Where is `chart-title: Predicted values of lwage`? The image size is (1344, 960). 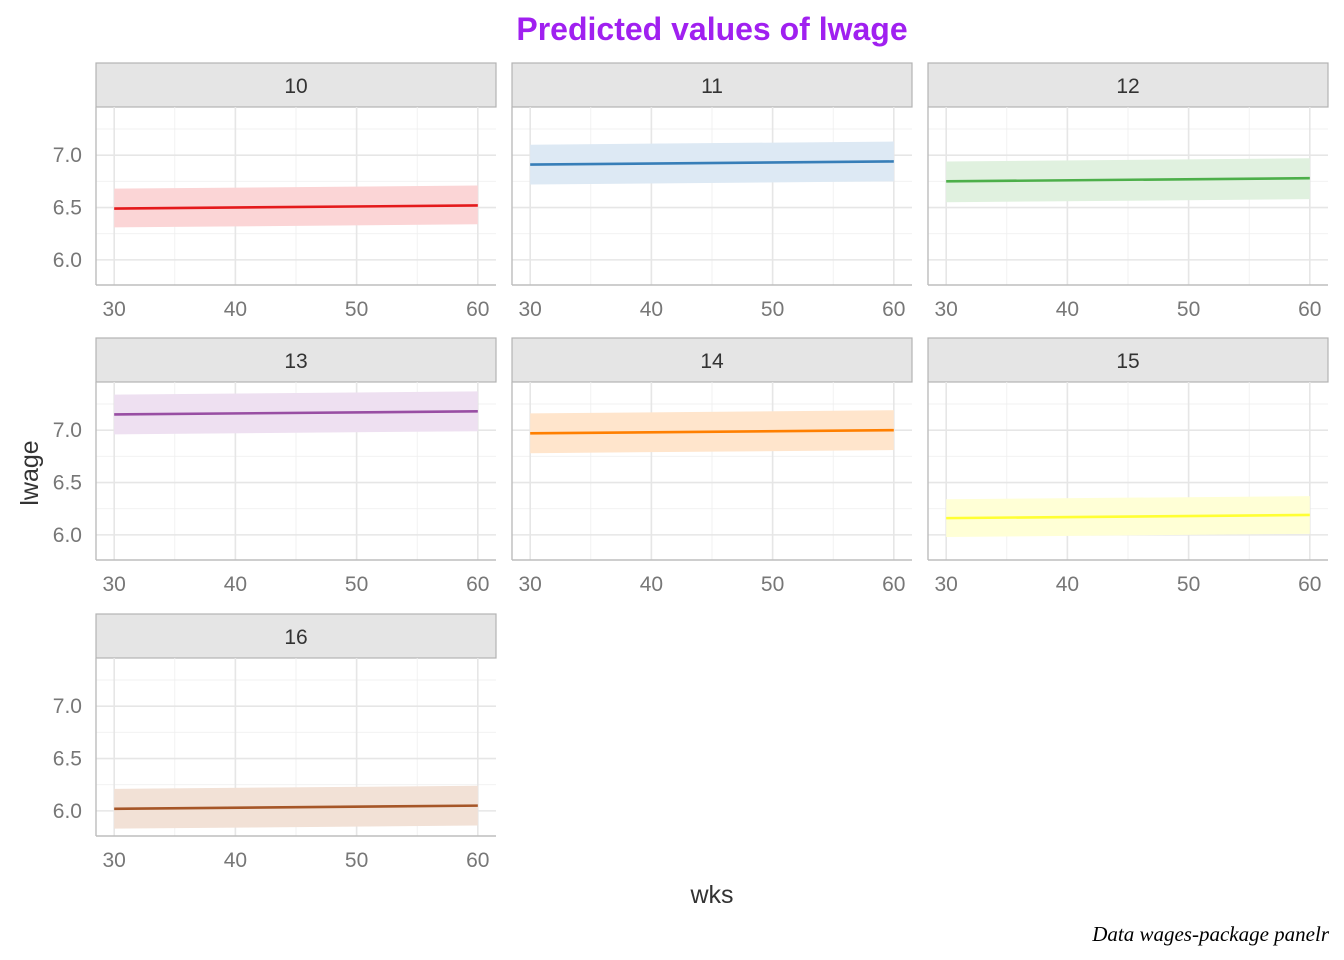
chart-title: Predicted values of lwage is located at coordinates (711, 29).